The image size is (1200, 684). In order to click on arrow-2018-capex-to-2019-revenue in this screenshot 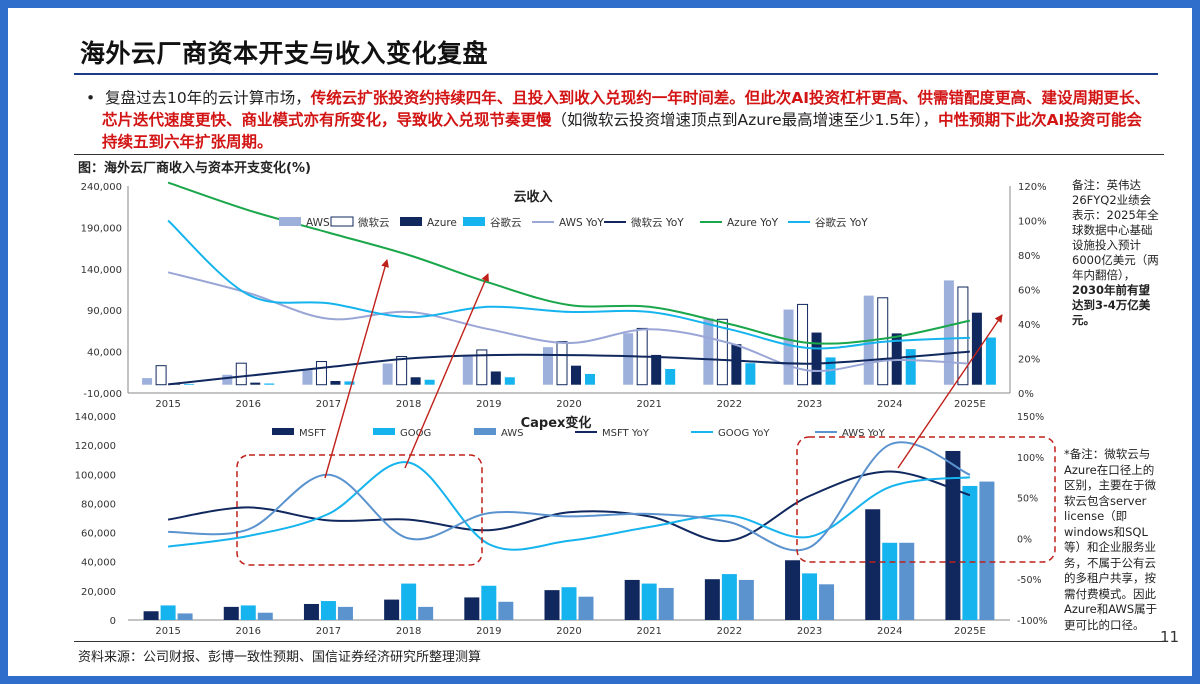, I will do `click(446, 371)`.